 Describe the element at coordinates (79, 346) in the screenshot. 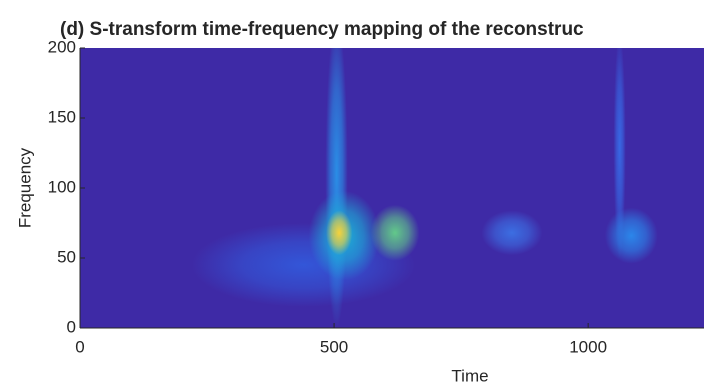

I see `x-tick-label: 0` at that location.